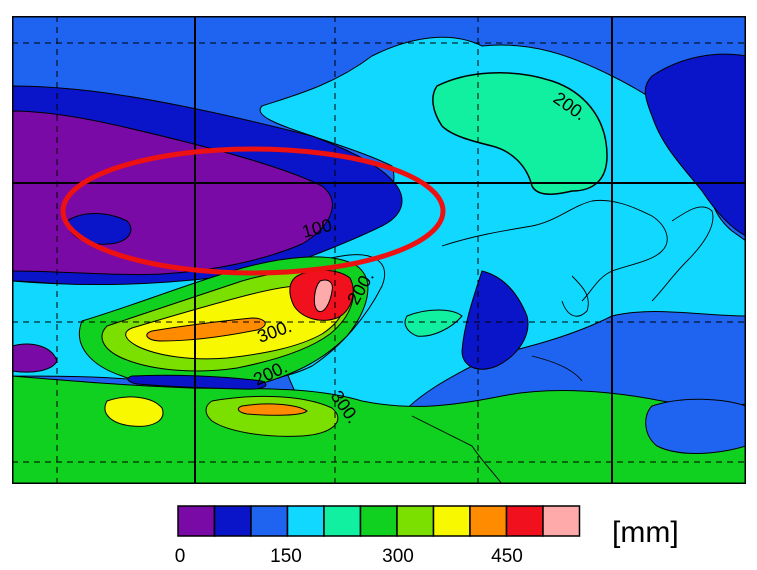 This screenshot has height=570, width=757. What do you see at coordinates (180, 556) in the screenshot?
I see `colorbar-tick-0: 0` at bounding box center [180, 556].